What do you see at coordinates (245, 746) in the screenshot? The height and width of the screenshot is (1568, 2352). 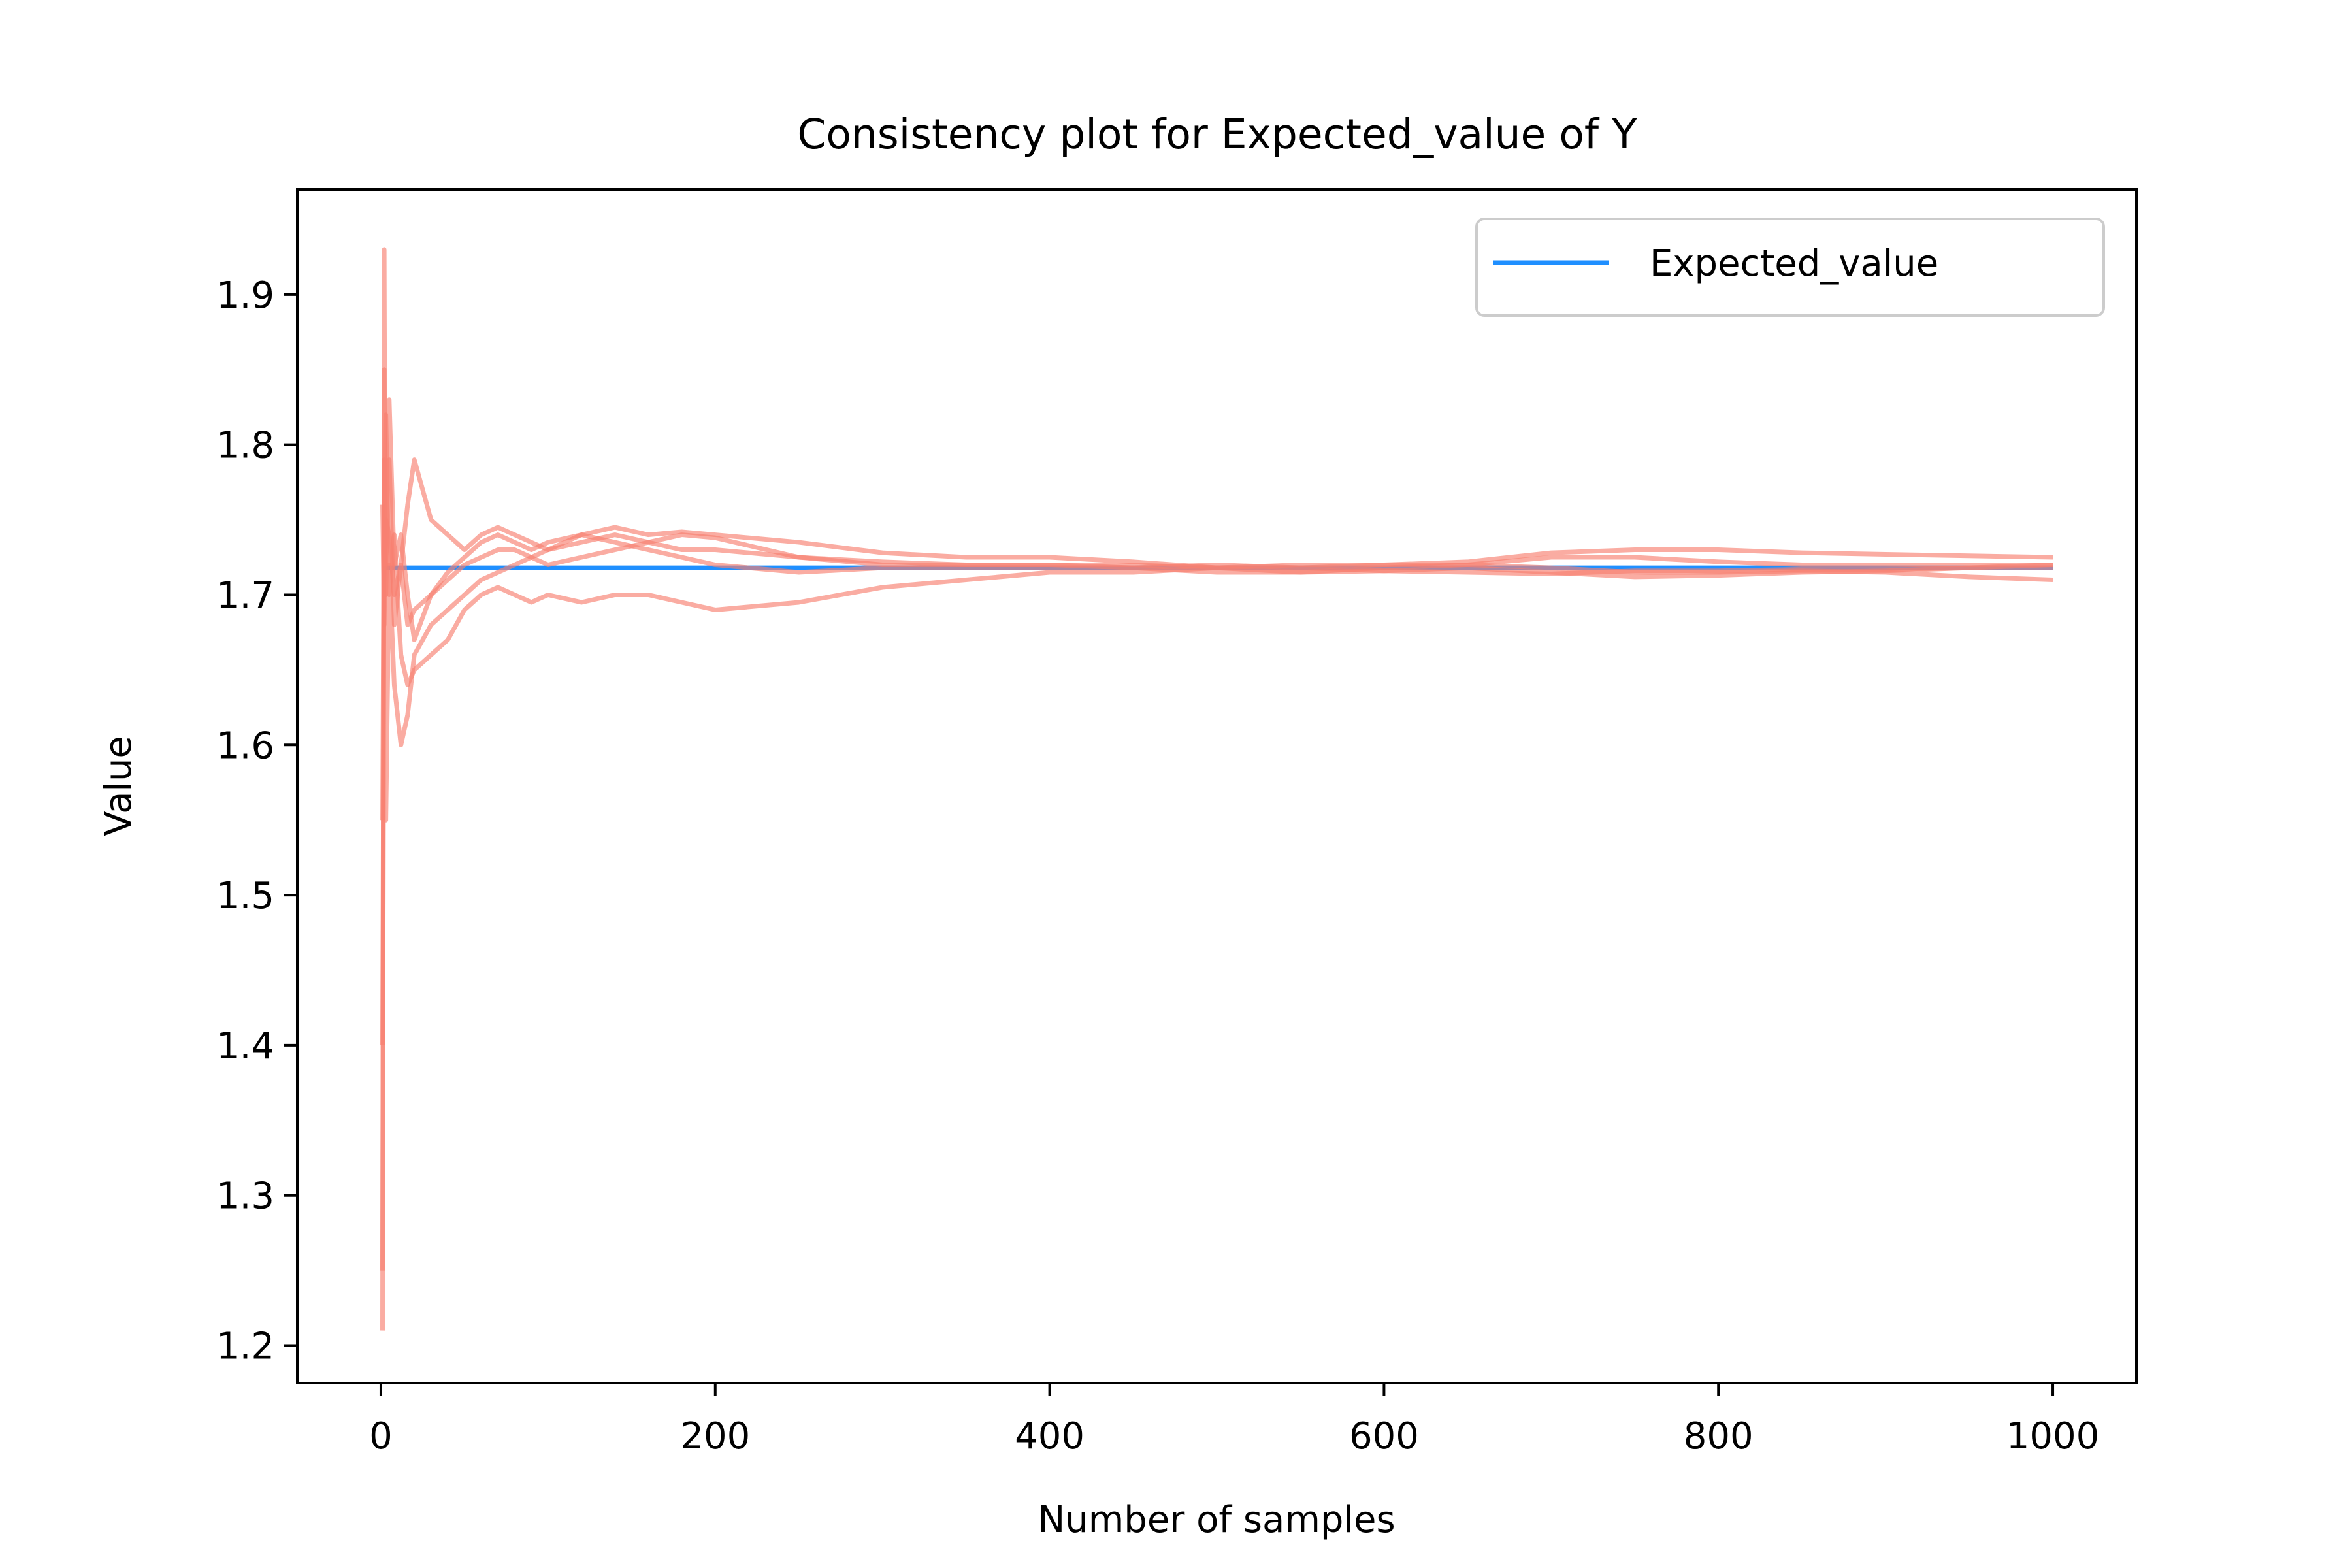 I see `y-tick-label: 1.6` at bounding box center [245, 746].